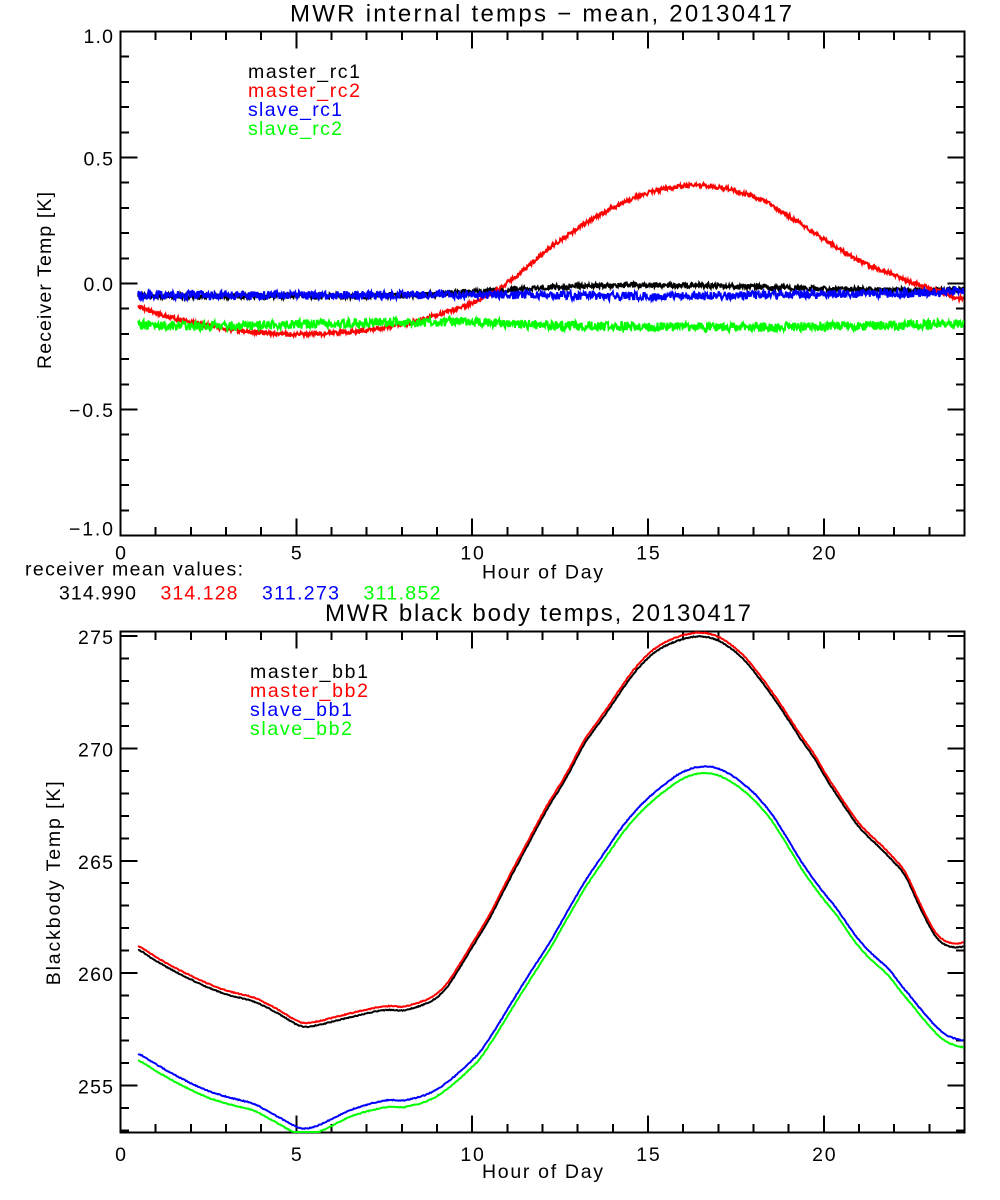 The height and width of the screenshot is (1200, 1000). What do you see at coordinates (304, 72) in the screenshot?
I see `svg-text: master_rc1` at bounding box center [304, 72].